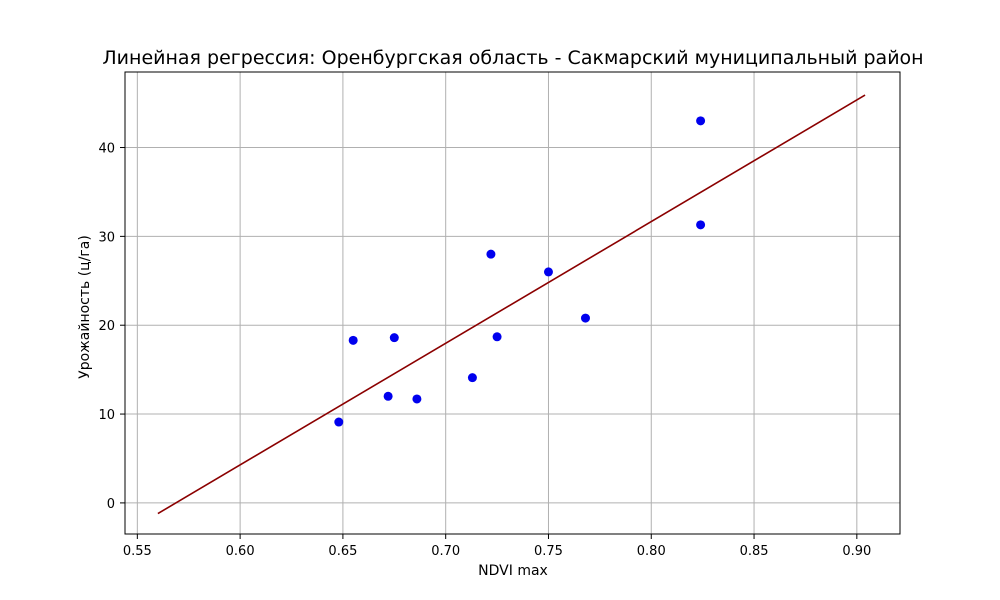 This screenshot has height=600, width=1000. I want to click on x-axis-label: NDVI max, so click(513, 571).